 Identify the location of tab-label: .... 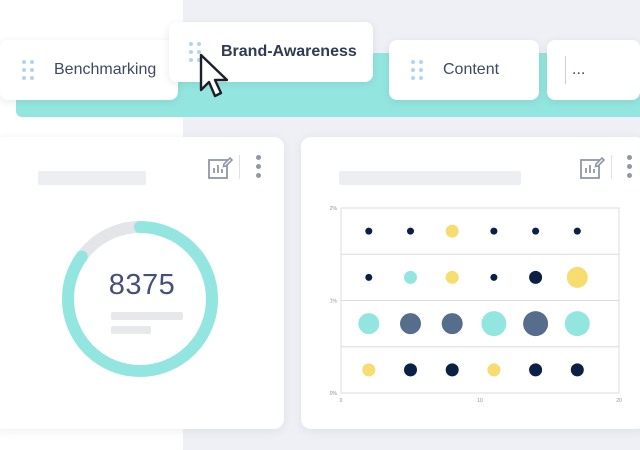
(579, 69).